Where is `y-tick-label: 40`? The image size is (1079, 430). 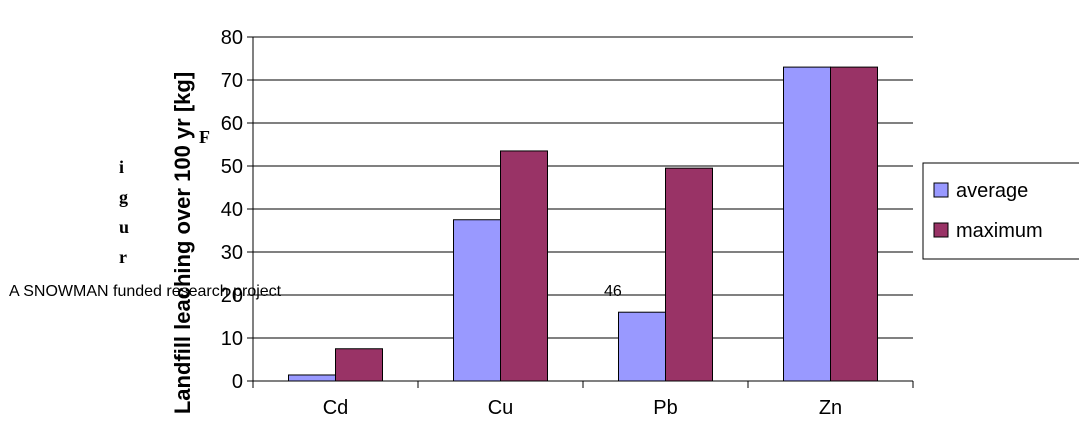
y-tick-label: 40 is located at coordinates (232, 210).